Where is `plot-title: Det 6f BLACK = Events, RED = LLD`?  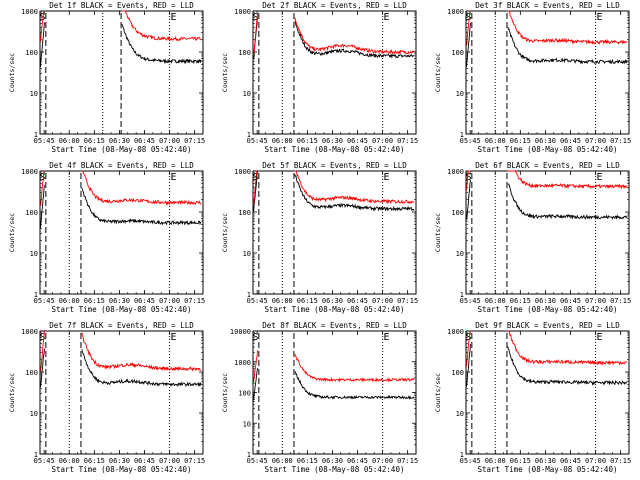
plot-title: Det 6f BLACK = Events, RED = LLD is located at coordinates (547, 165).